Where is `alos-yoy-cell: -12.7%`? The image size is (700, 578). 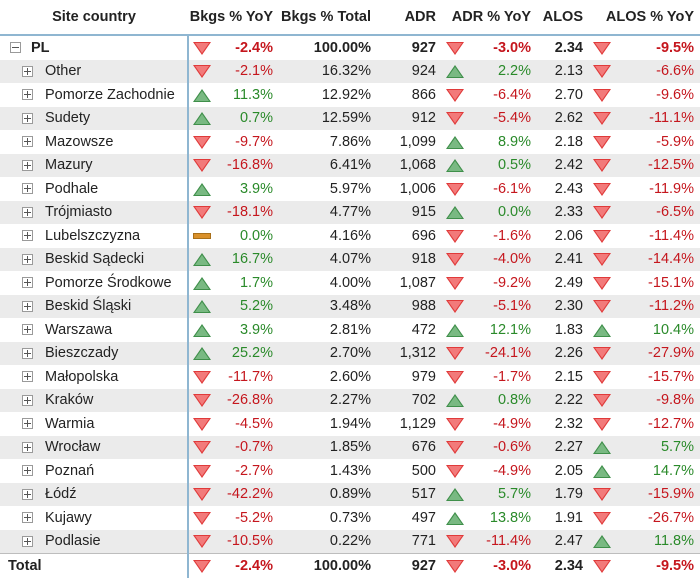
alos-yoy-cell: -12.7% is located at coordinates (644, 424).